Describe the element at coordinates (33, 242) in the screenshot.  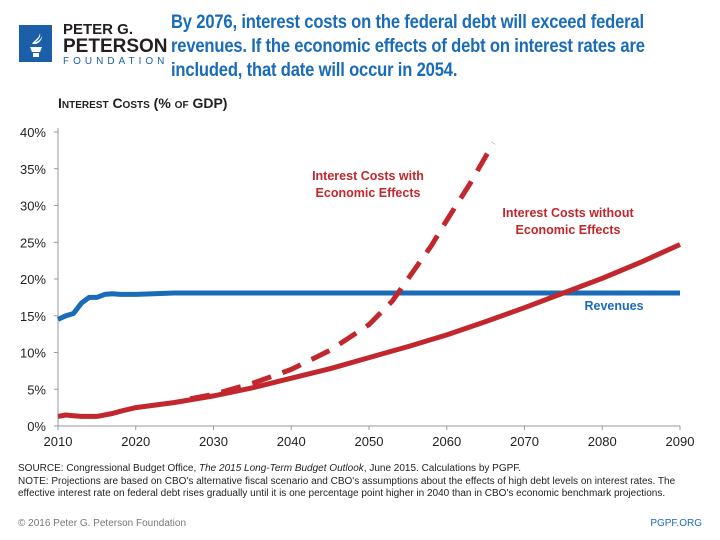
I see `y-tick-label: 25%` at that location.